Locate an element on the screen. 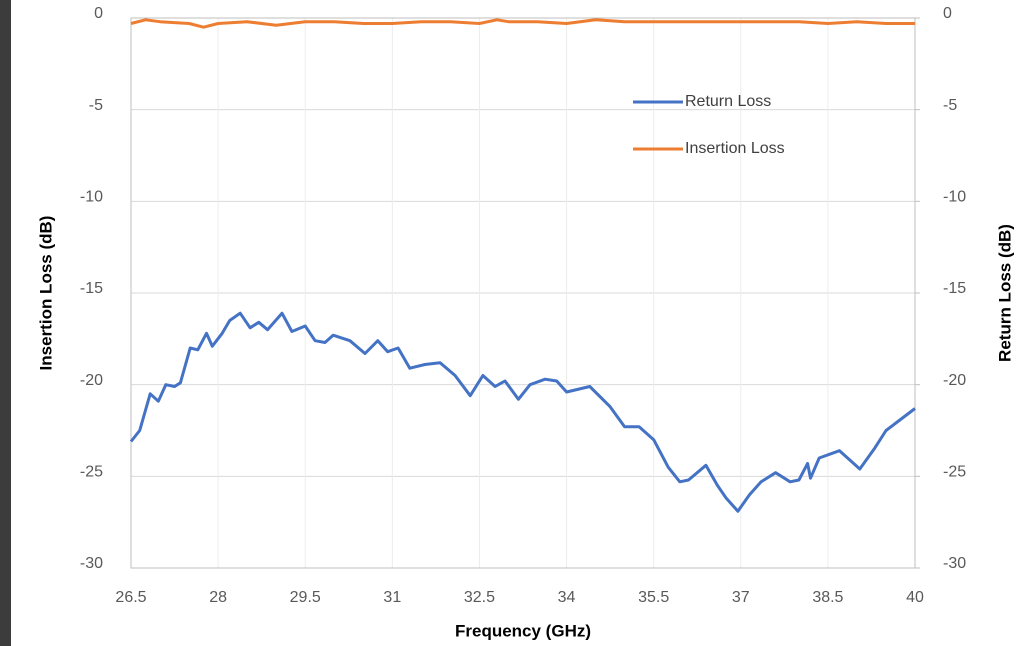 The height and width of the screenshot is (646, 1026). y2-tick-label: 0 is located at coordinates (947, 13).